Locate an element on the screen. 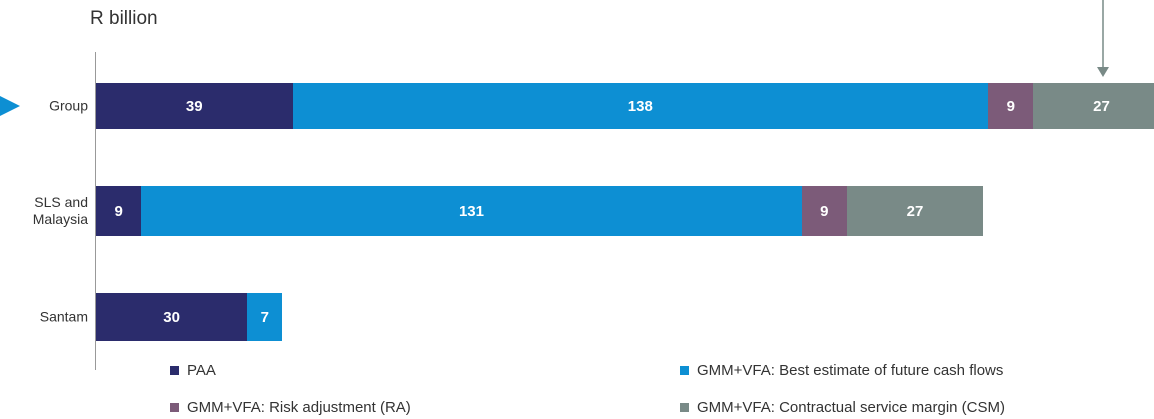 Image resolution: width=1154 pixels, height=419 pixels. legend-label: PAA is located at coordinates (201, 370).